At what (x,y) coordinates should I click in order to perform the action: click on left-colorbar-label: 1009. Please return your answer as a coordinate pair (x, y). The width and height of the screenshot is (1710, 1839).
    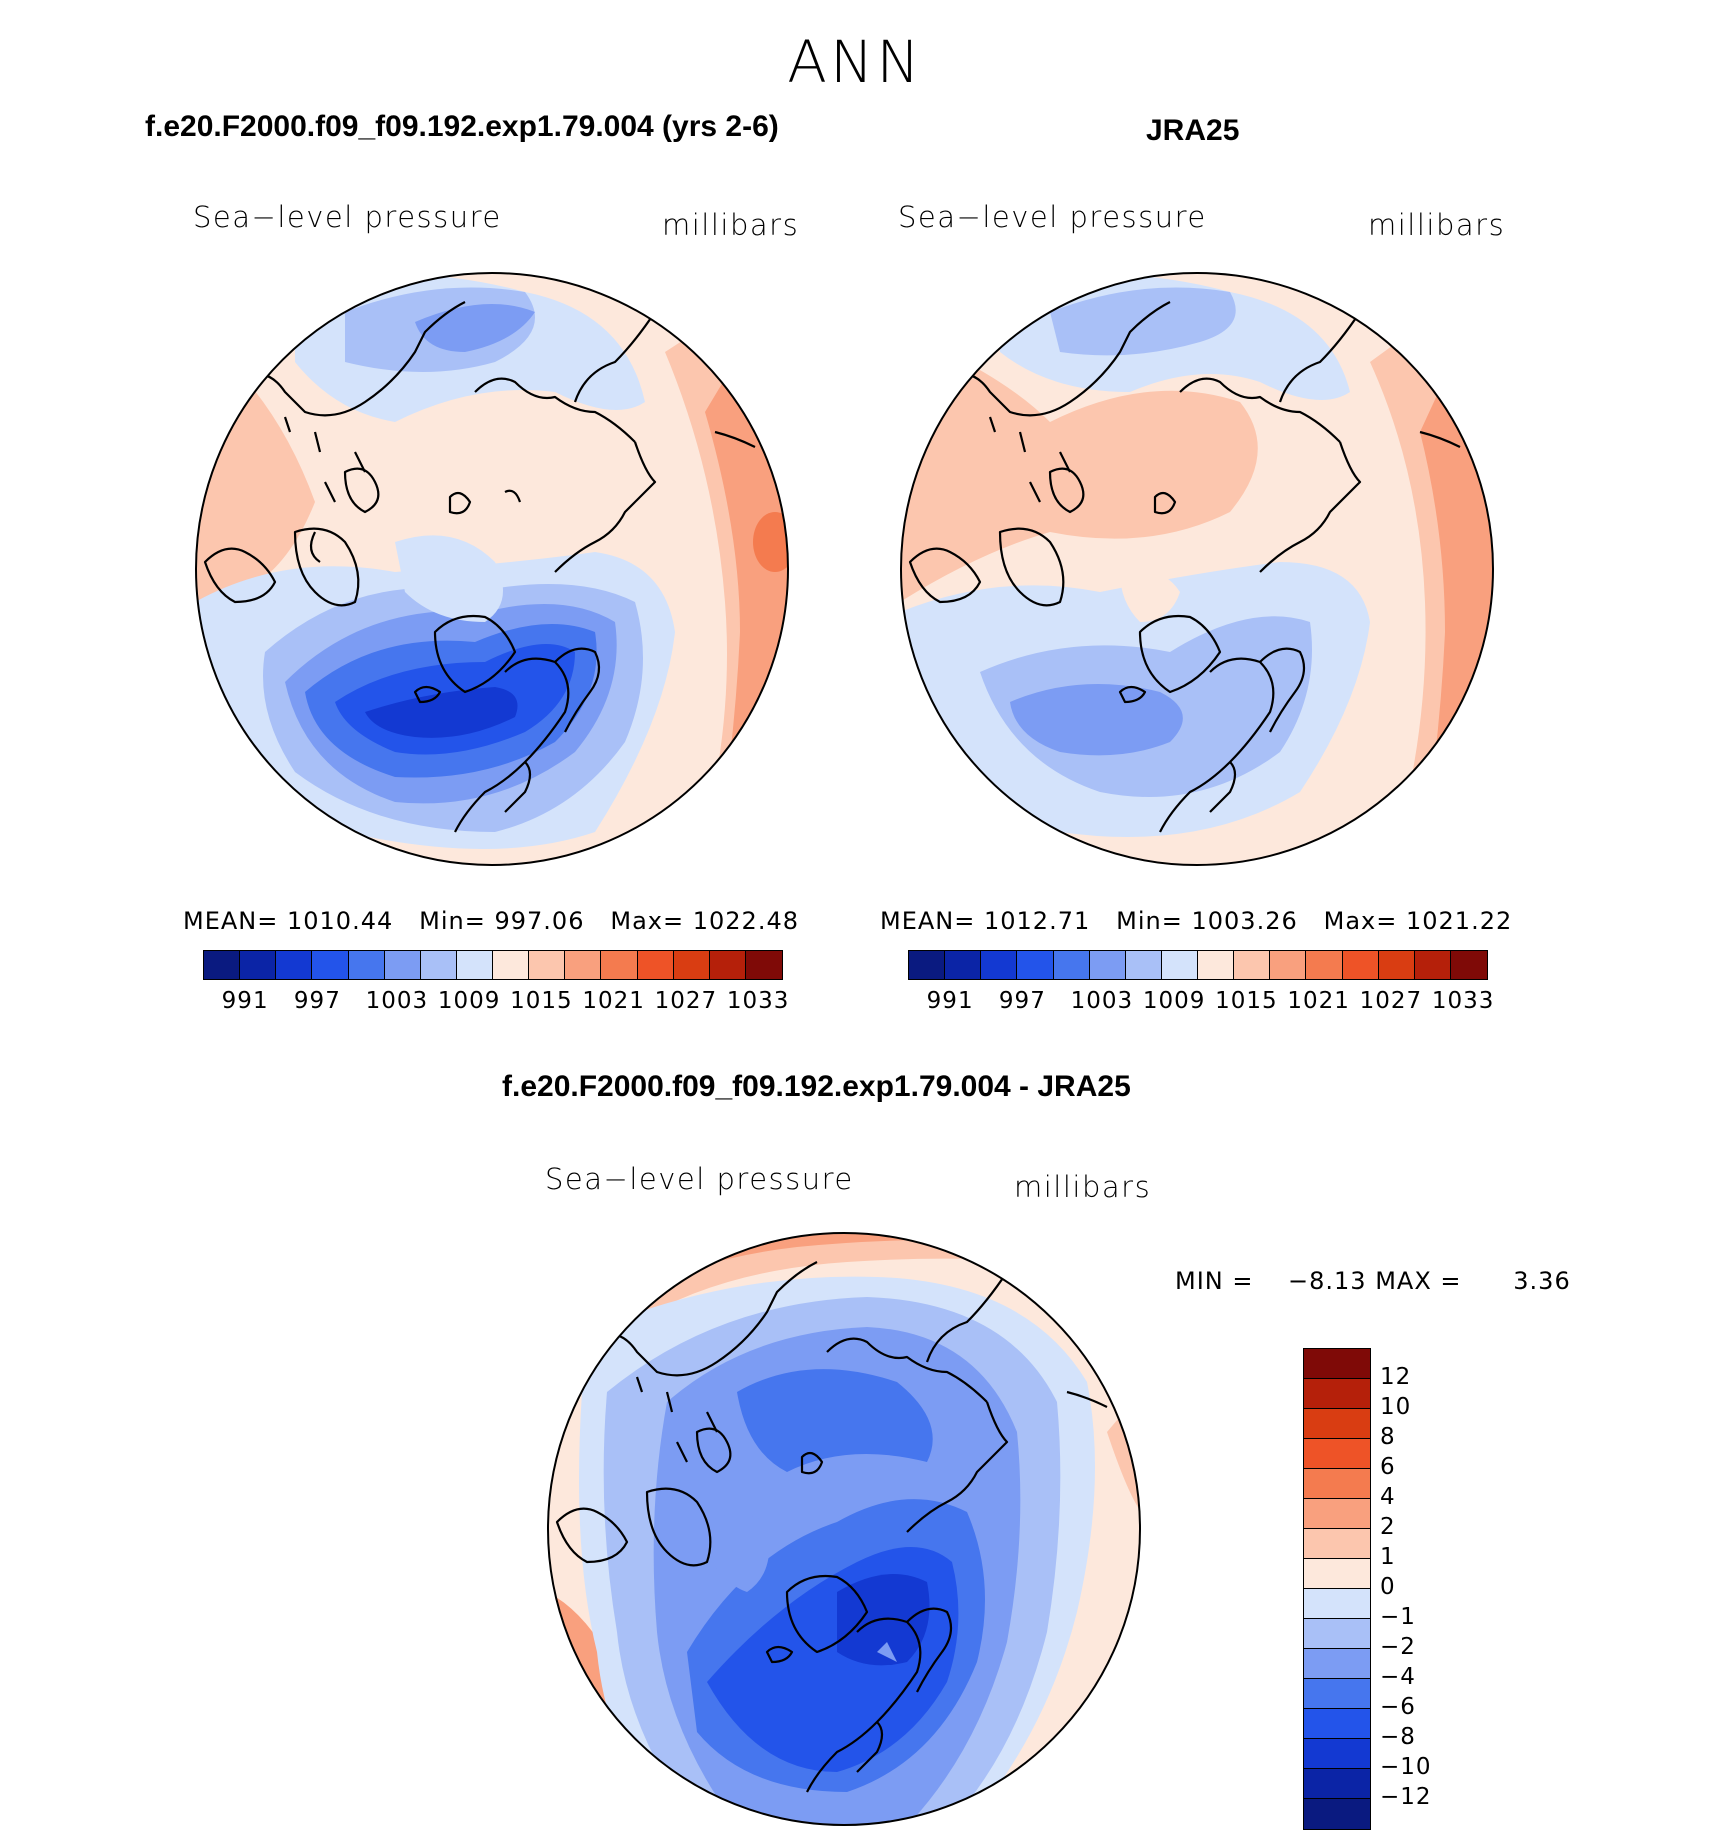
    Looking at the image, I should click on (469, 1001).